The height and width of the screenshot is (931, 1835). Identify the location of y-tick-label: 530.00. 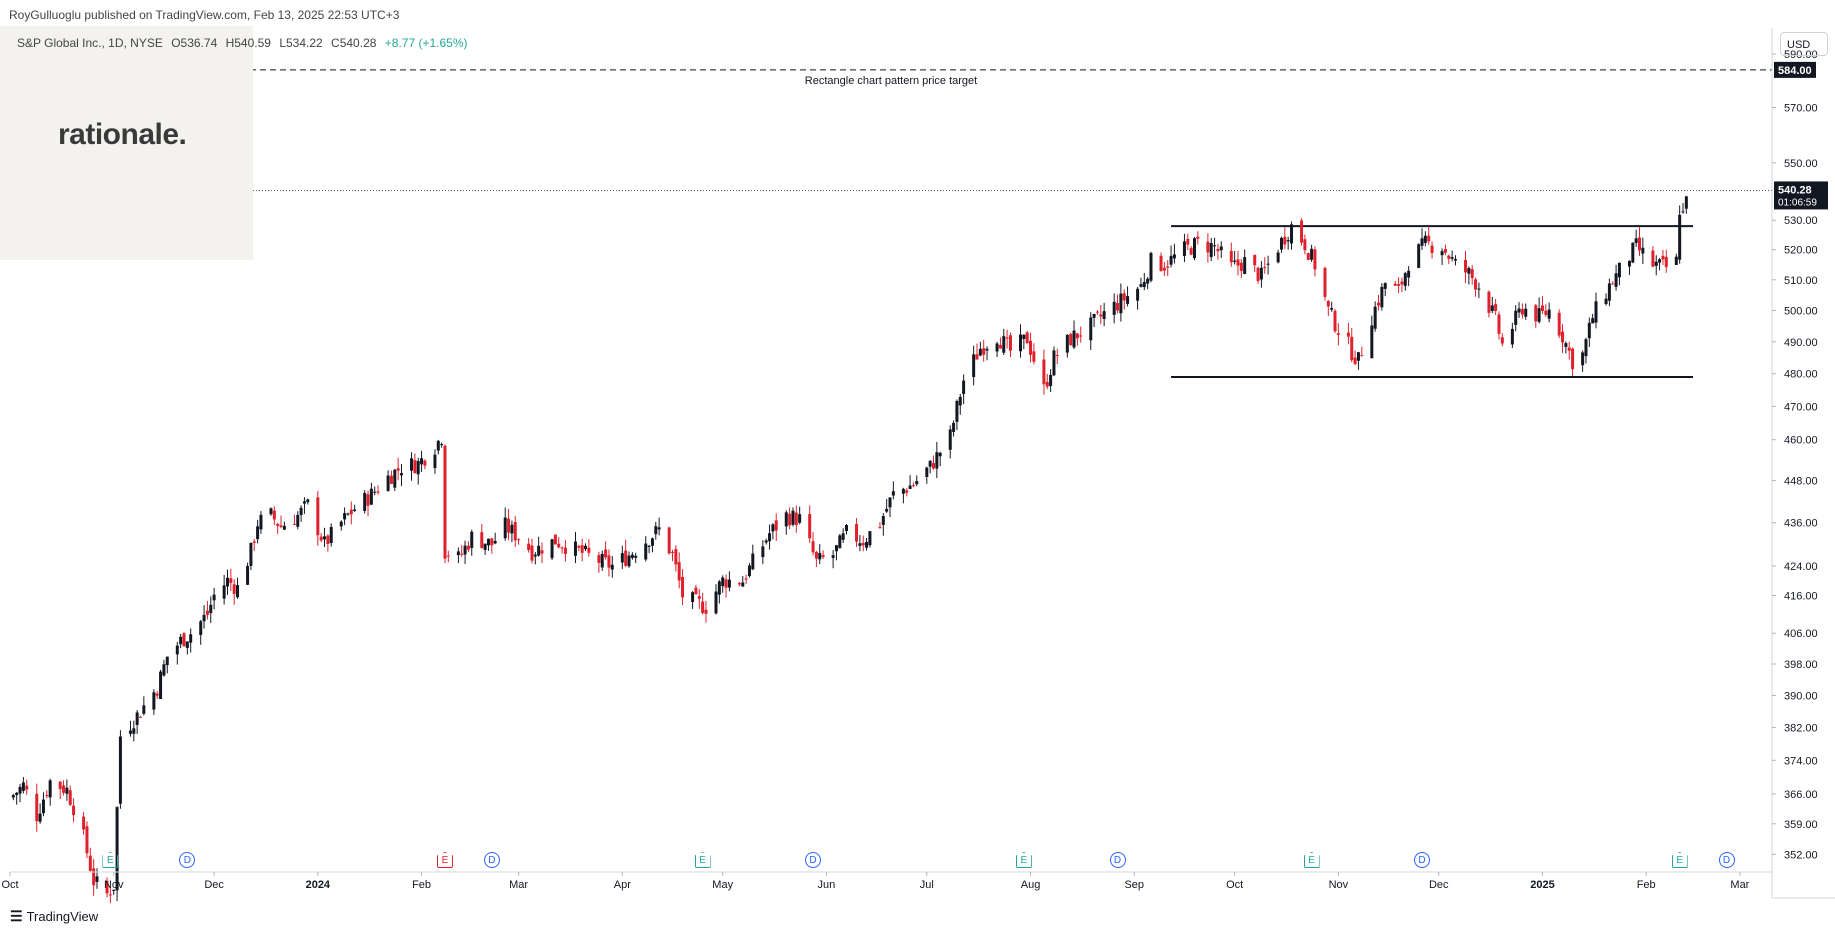
(1801, 221).